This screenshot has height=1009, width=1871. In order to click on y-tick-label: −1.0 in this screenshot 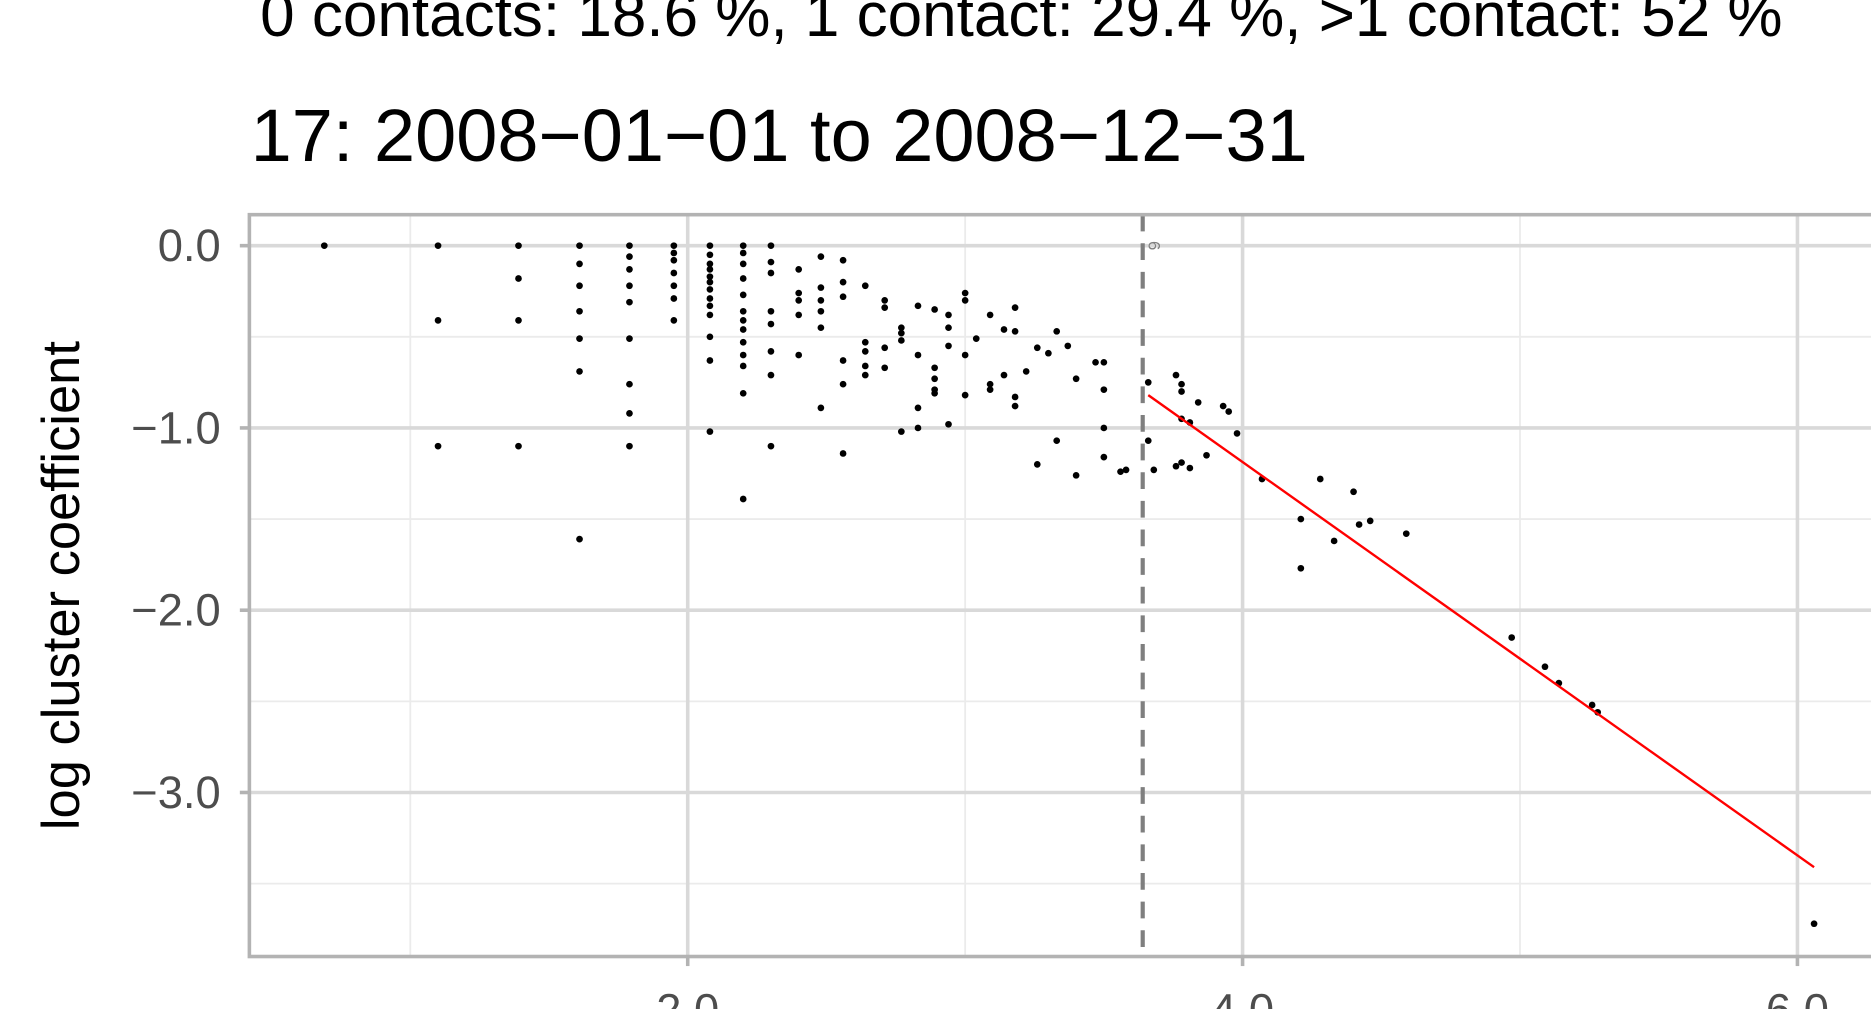, I will do `click(176, 427)`.